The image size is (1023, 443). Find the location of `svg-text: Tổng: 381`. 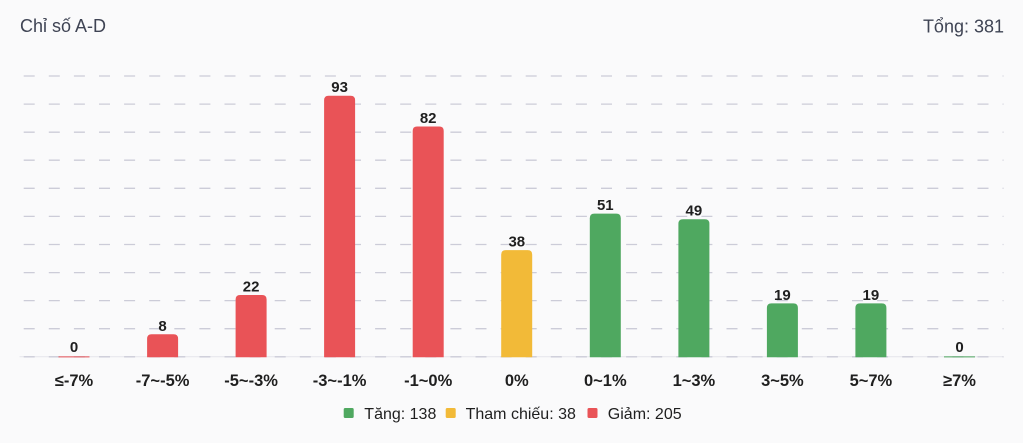

svg-text: Tổng: 381 is located at coordinates (963, 27).